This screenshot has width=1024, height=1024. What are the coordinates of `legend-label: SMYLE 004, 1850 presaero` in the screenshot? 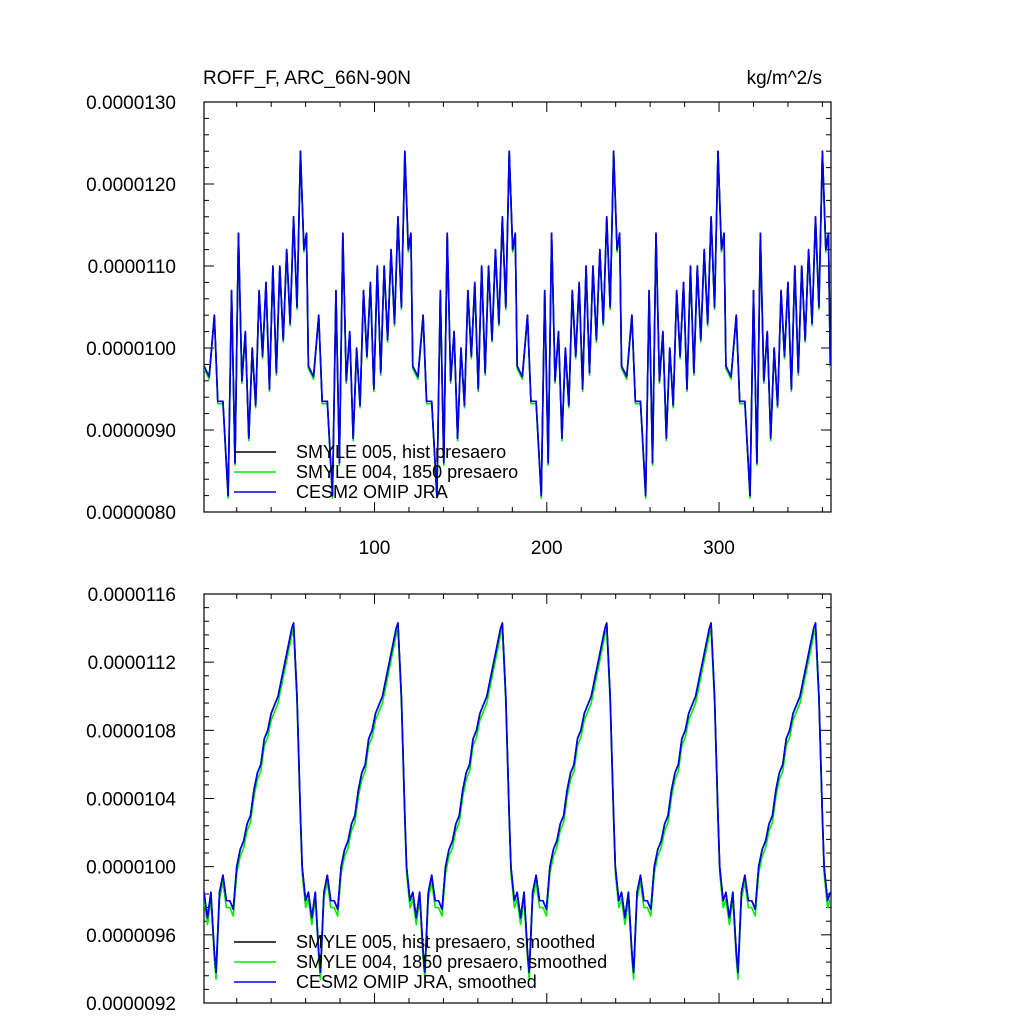 It's located at (407, 472).